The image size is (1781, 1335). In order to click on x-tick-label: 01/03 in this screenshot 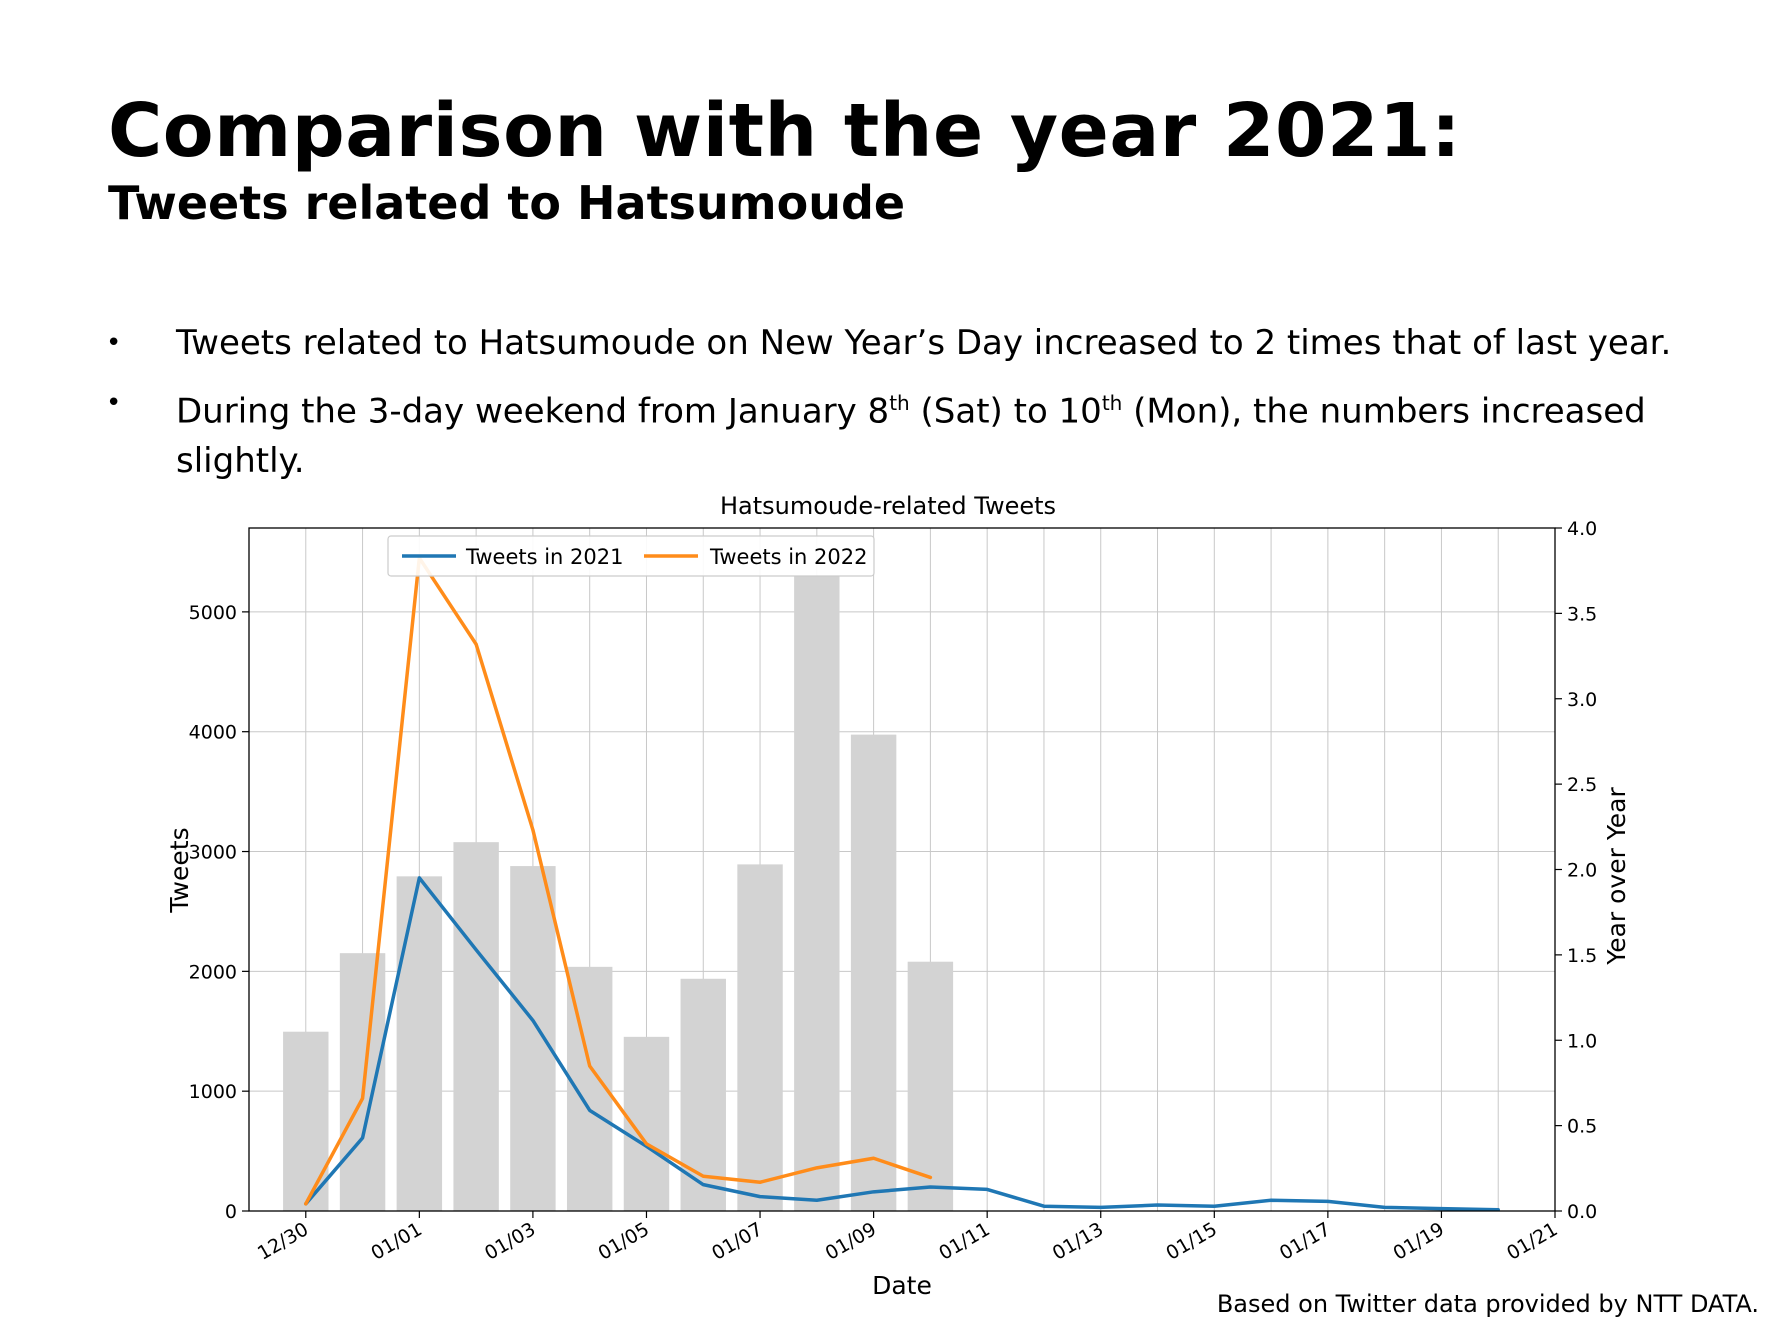, I will do `click(510, 1241)`.